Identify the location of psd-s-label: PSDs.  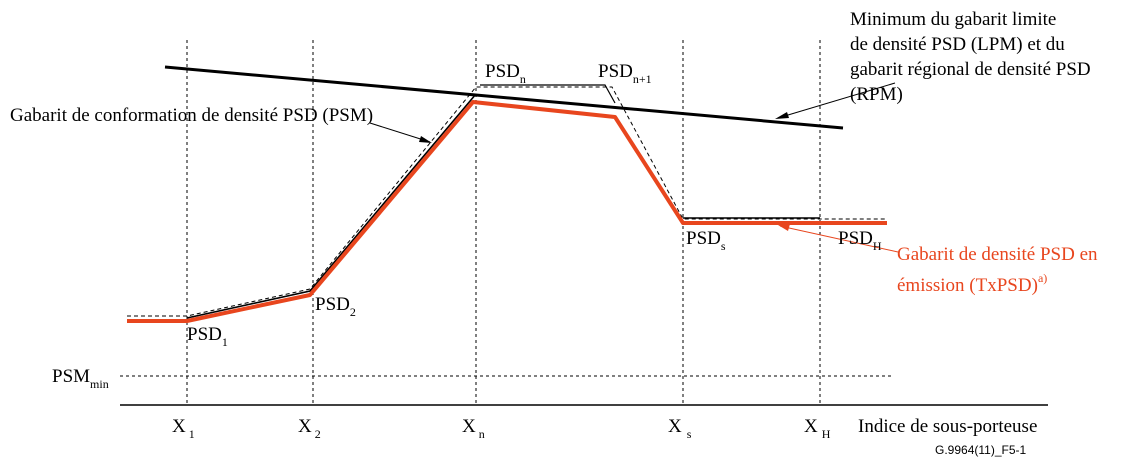
(706, 240).